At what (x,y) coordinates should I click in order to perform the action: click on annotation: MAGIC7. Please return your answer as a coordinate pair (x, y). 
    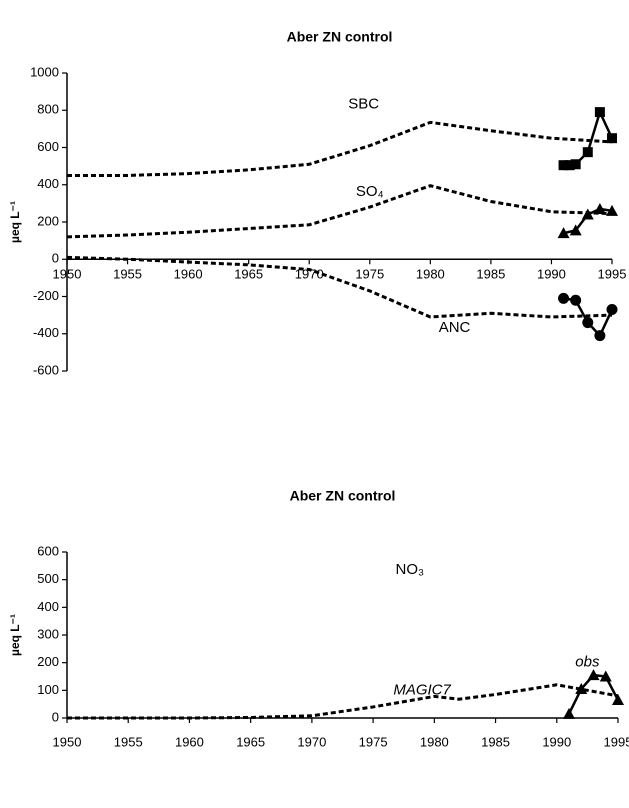
    Looking at the image, I should click on (422, 689).